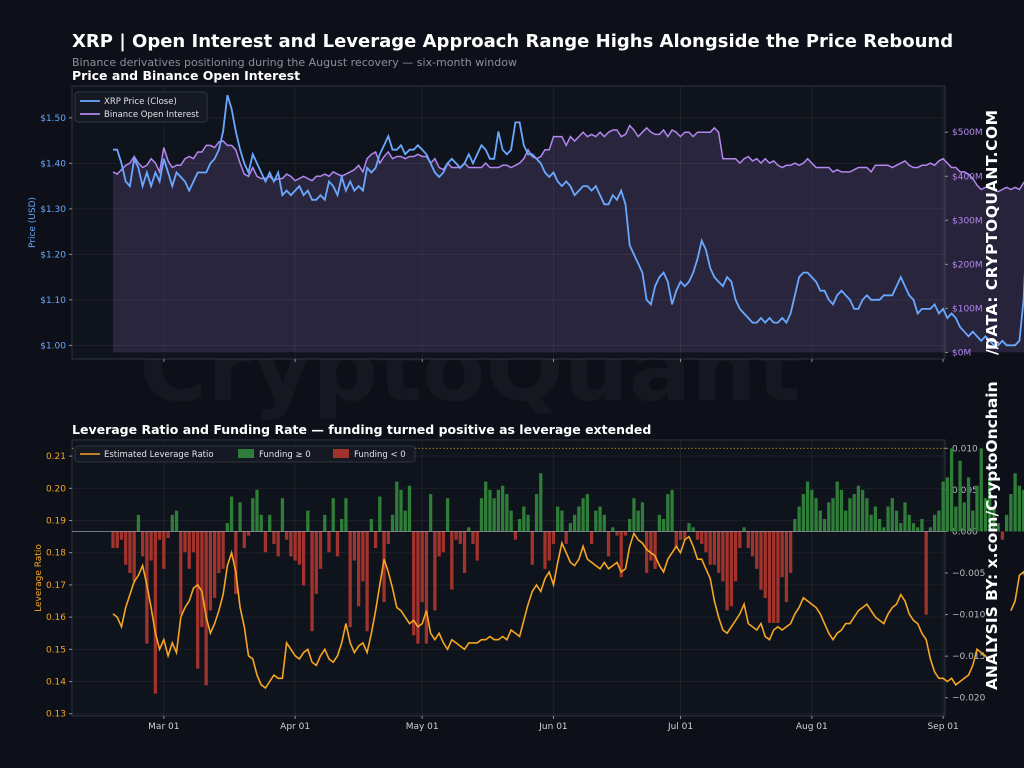  I want to click on top-panel-title: Price and Binance Open Interest, so click(186, 75).